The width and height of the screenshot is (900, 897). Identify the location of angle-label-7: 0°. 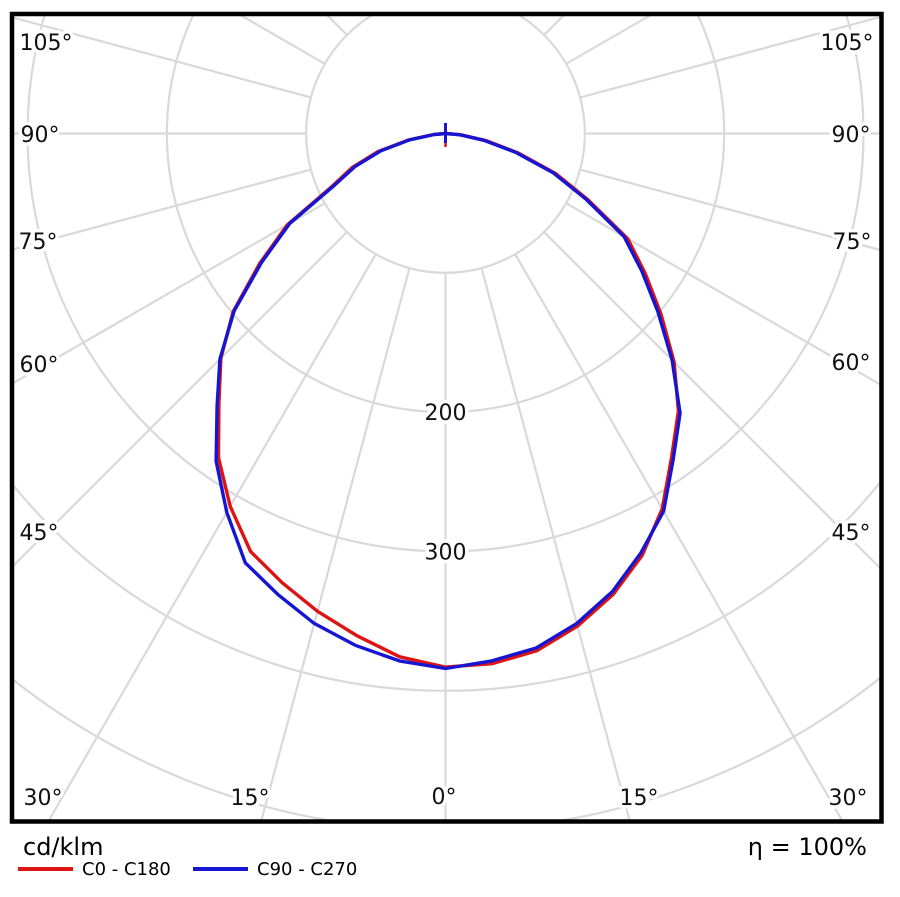
(444, 797).